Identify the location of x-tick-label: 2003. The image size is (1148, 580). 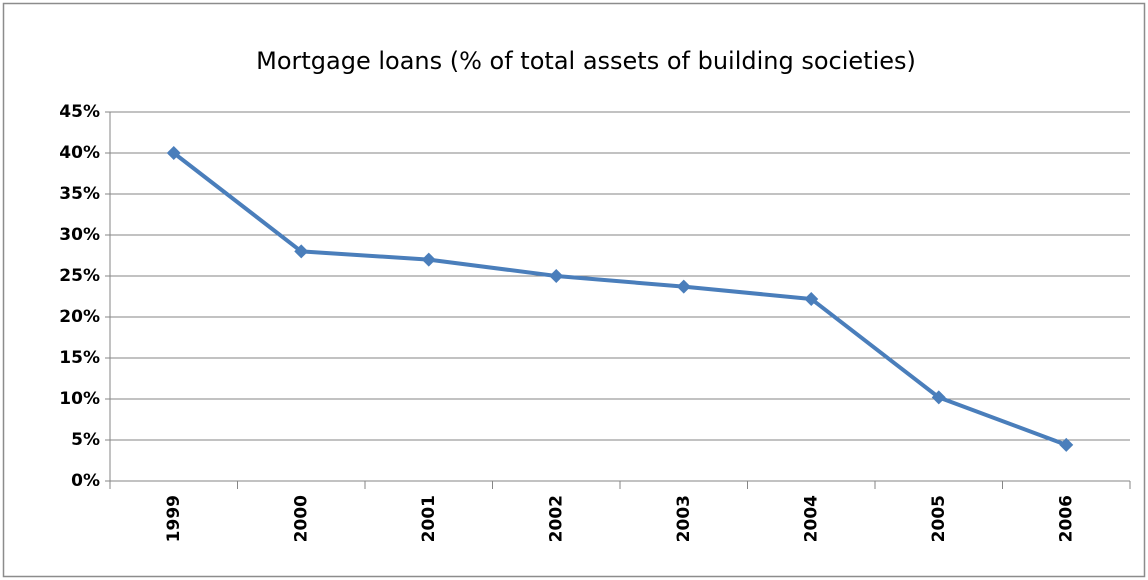
(684, 518).